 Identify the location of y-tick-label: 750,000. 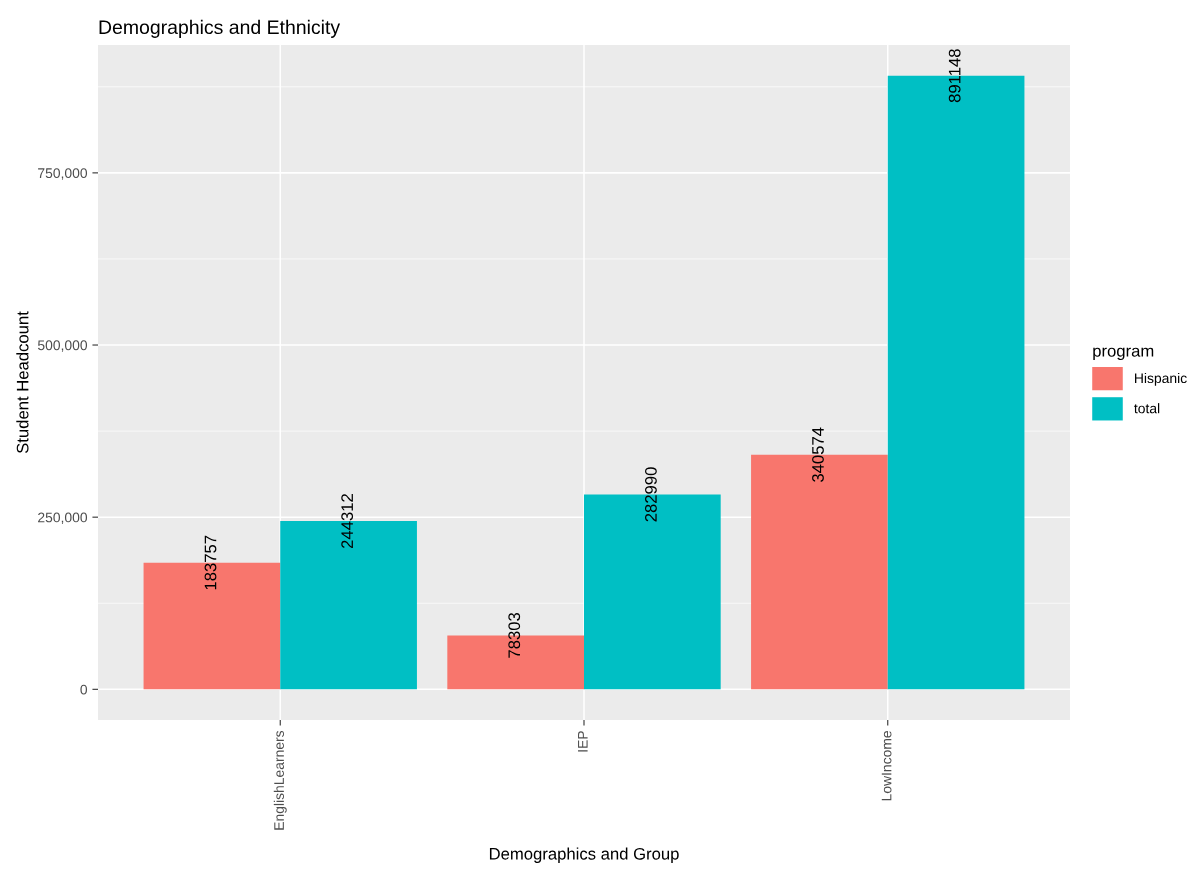
(63, 174).